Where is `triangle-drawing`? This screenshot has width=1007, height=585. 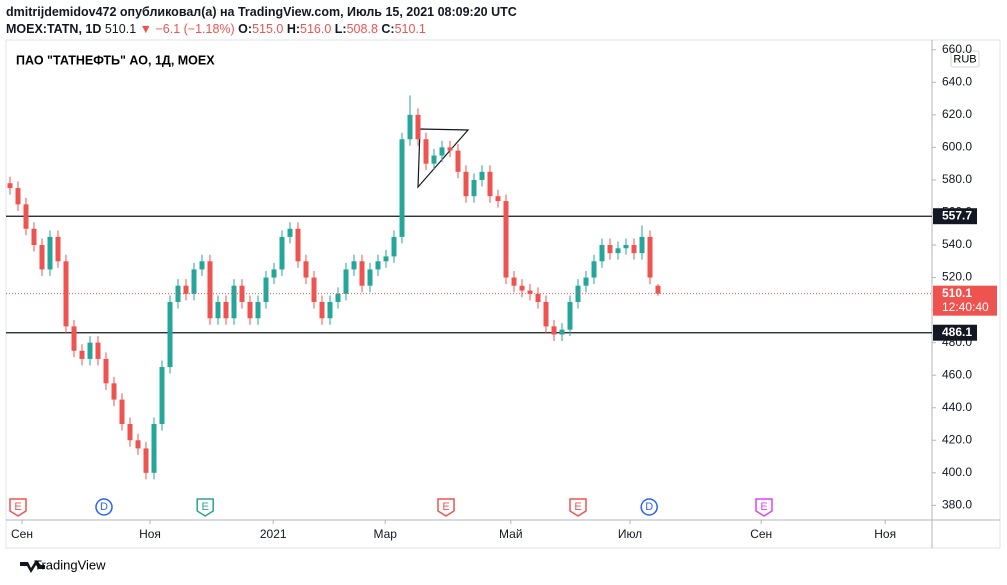
triangle-drawing is located at coordinates (443, 158).